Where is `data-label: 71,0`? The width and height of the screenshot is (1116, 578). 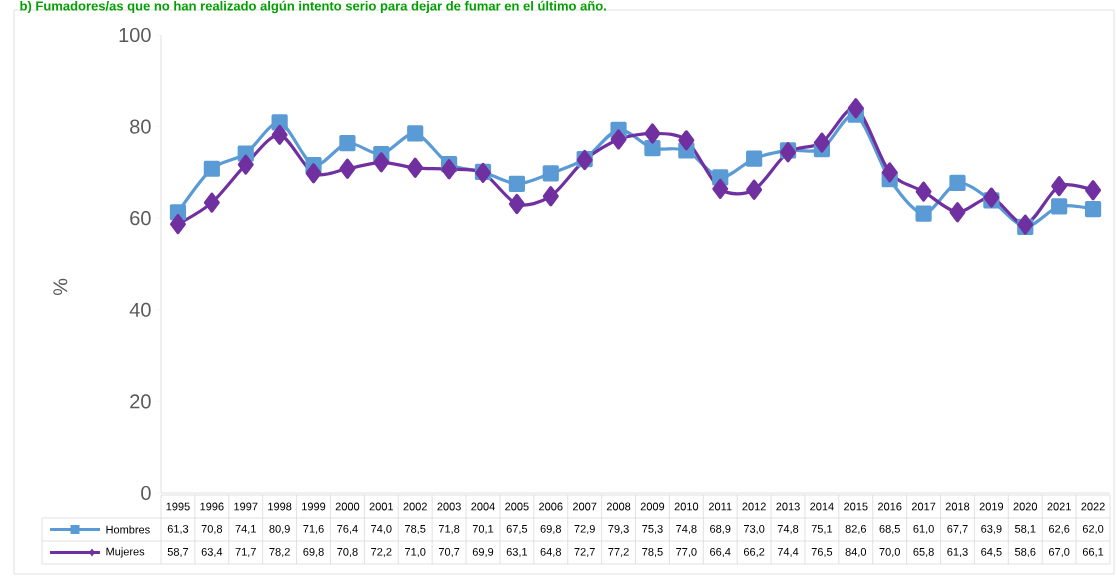 data-label: 71,0 is located at coordinates (415, 552).